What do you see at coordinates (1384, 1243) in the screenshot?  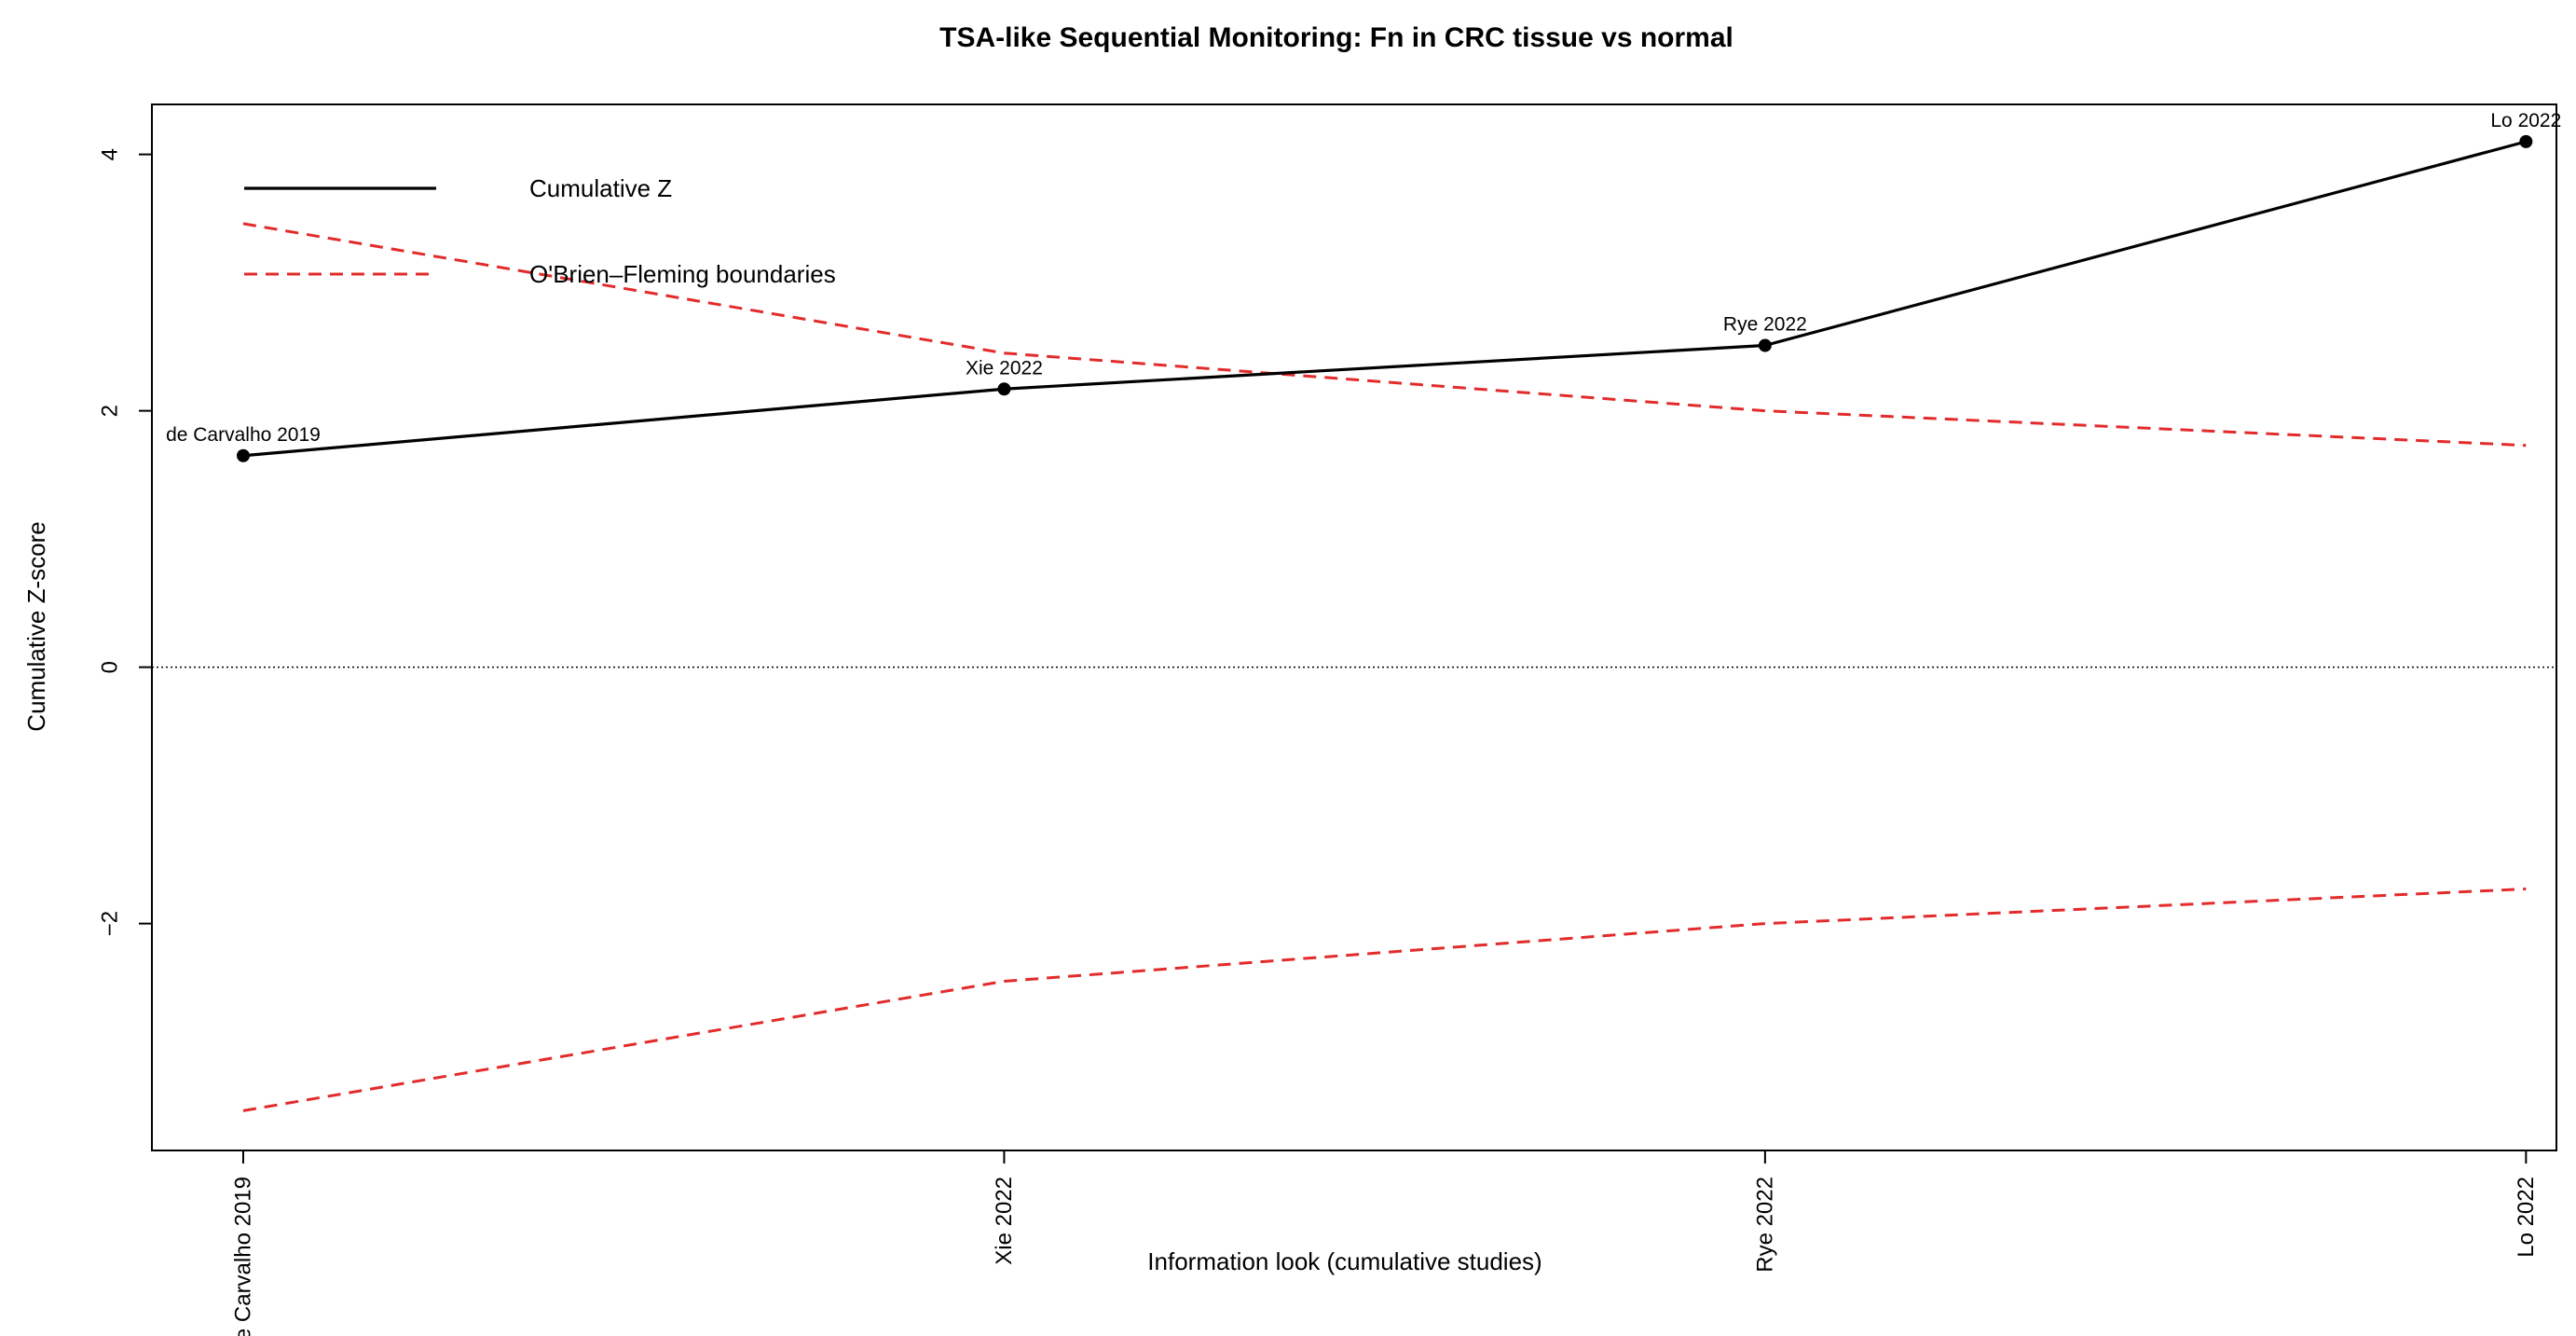 I see `x-axis: de Carvalho 2019 Xie 2022 Rye 2022 Lo 2022` at bounding box center [1384, 1243].